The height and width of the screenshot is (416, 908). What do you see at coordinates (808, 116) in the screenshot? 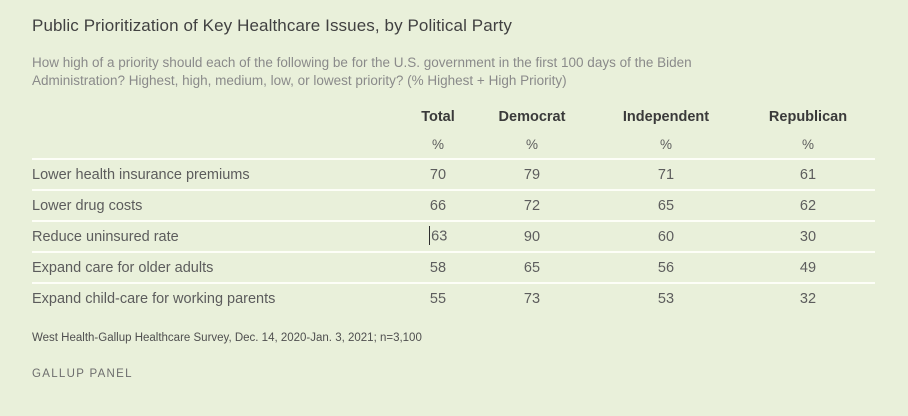
I see `column-header-republican: Republican` at bounding box center [808, 116].